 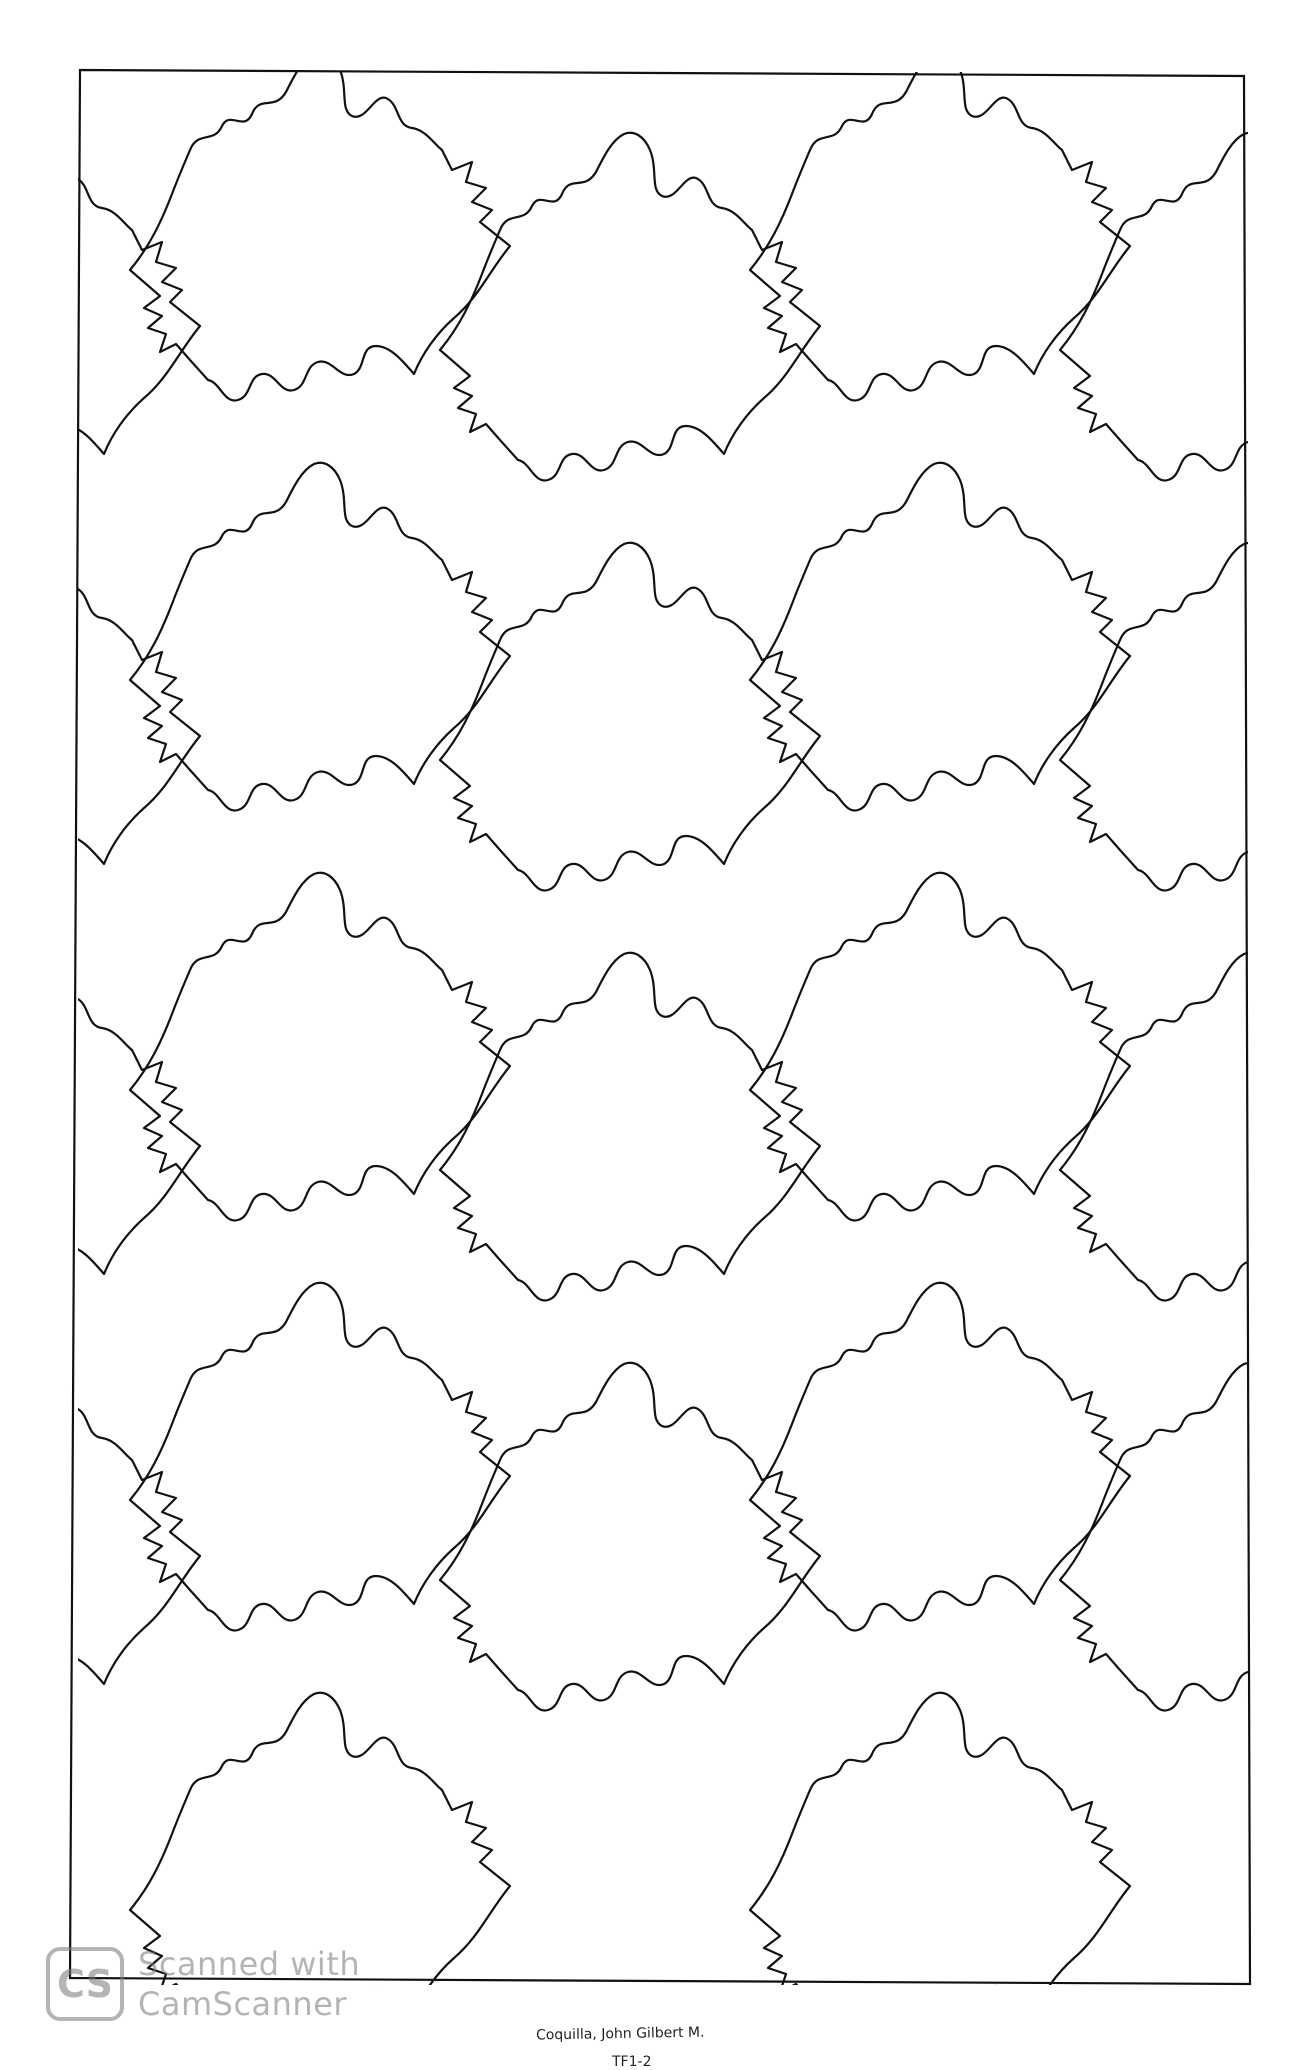 What do you see at coordinates (249, 1984) in the screenshot?
I see `watermark-text: Scanned with CamScanner` at bounding box center [249, 1984].